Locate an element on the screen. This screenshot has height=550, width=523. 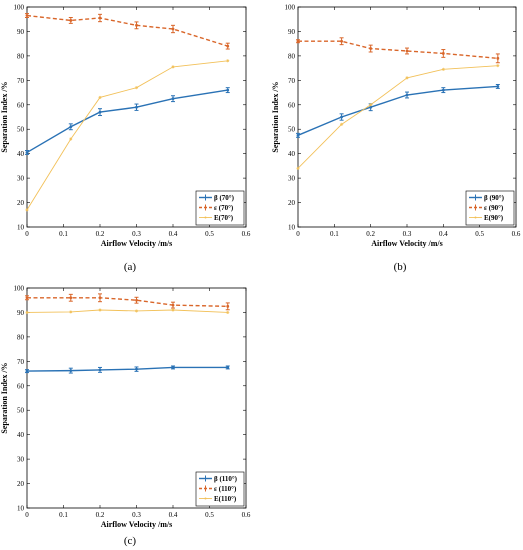
legend-label-beta: β (110°) is located at coordinates (226, 479).